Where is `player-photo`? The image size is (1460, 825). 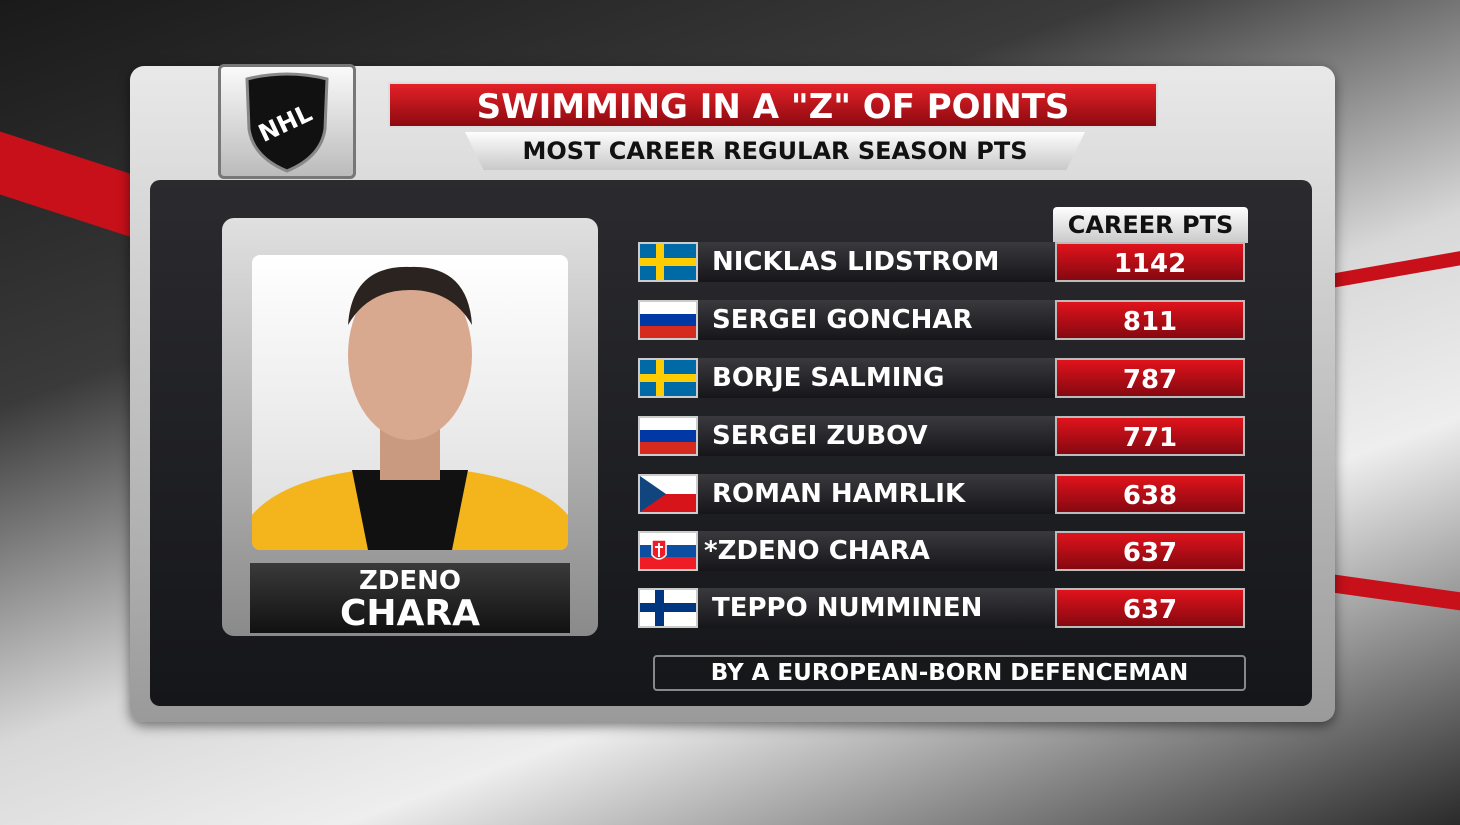 player-photo is located at coordinates (410, 402).